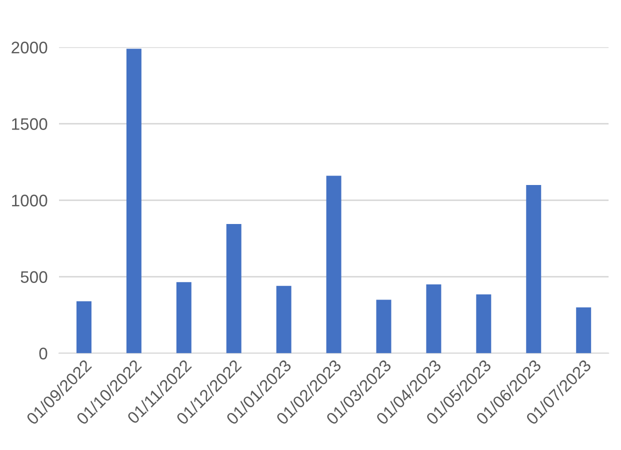 This screenshot has width=621, height=450. What do you see at coordinates (34, 277) in the screenshot?
I see `y-tick-label: 500` at bounding box center [34, 277].